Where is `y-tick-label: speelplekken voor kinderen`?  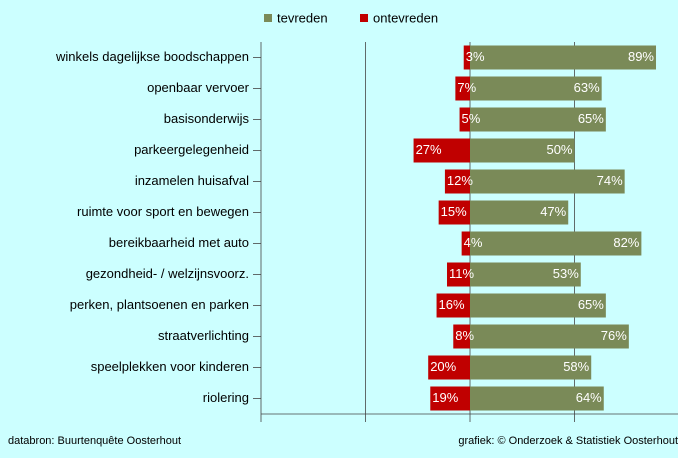 y-tick-label: speelplekken voor kinderen is located at coordinates (170, 366).